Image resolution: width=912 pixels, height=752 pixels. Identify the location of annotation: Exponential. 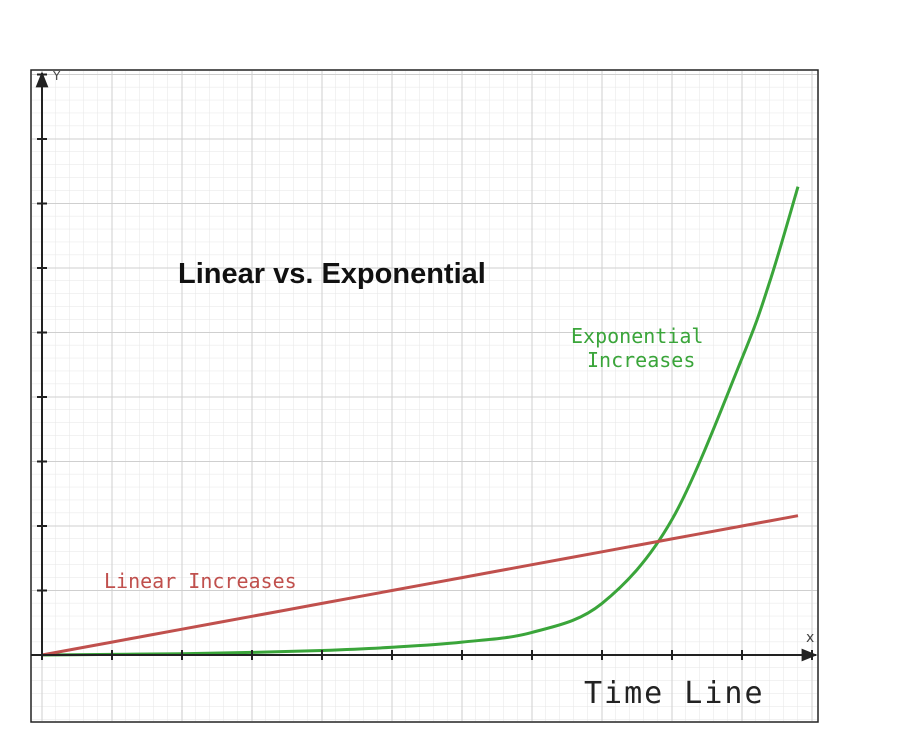
(637, 336).